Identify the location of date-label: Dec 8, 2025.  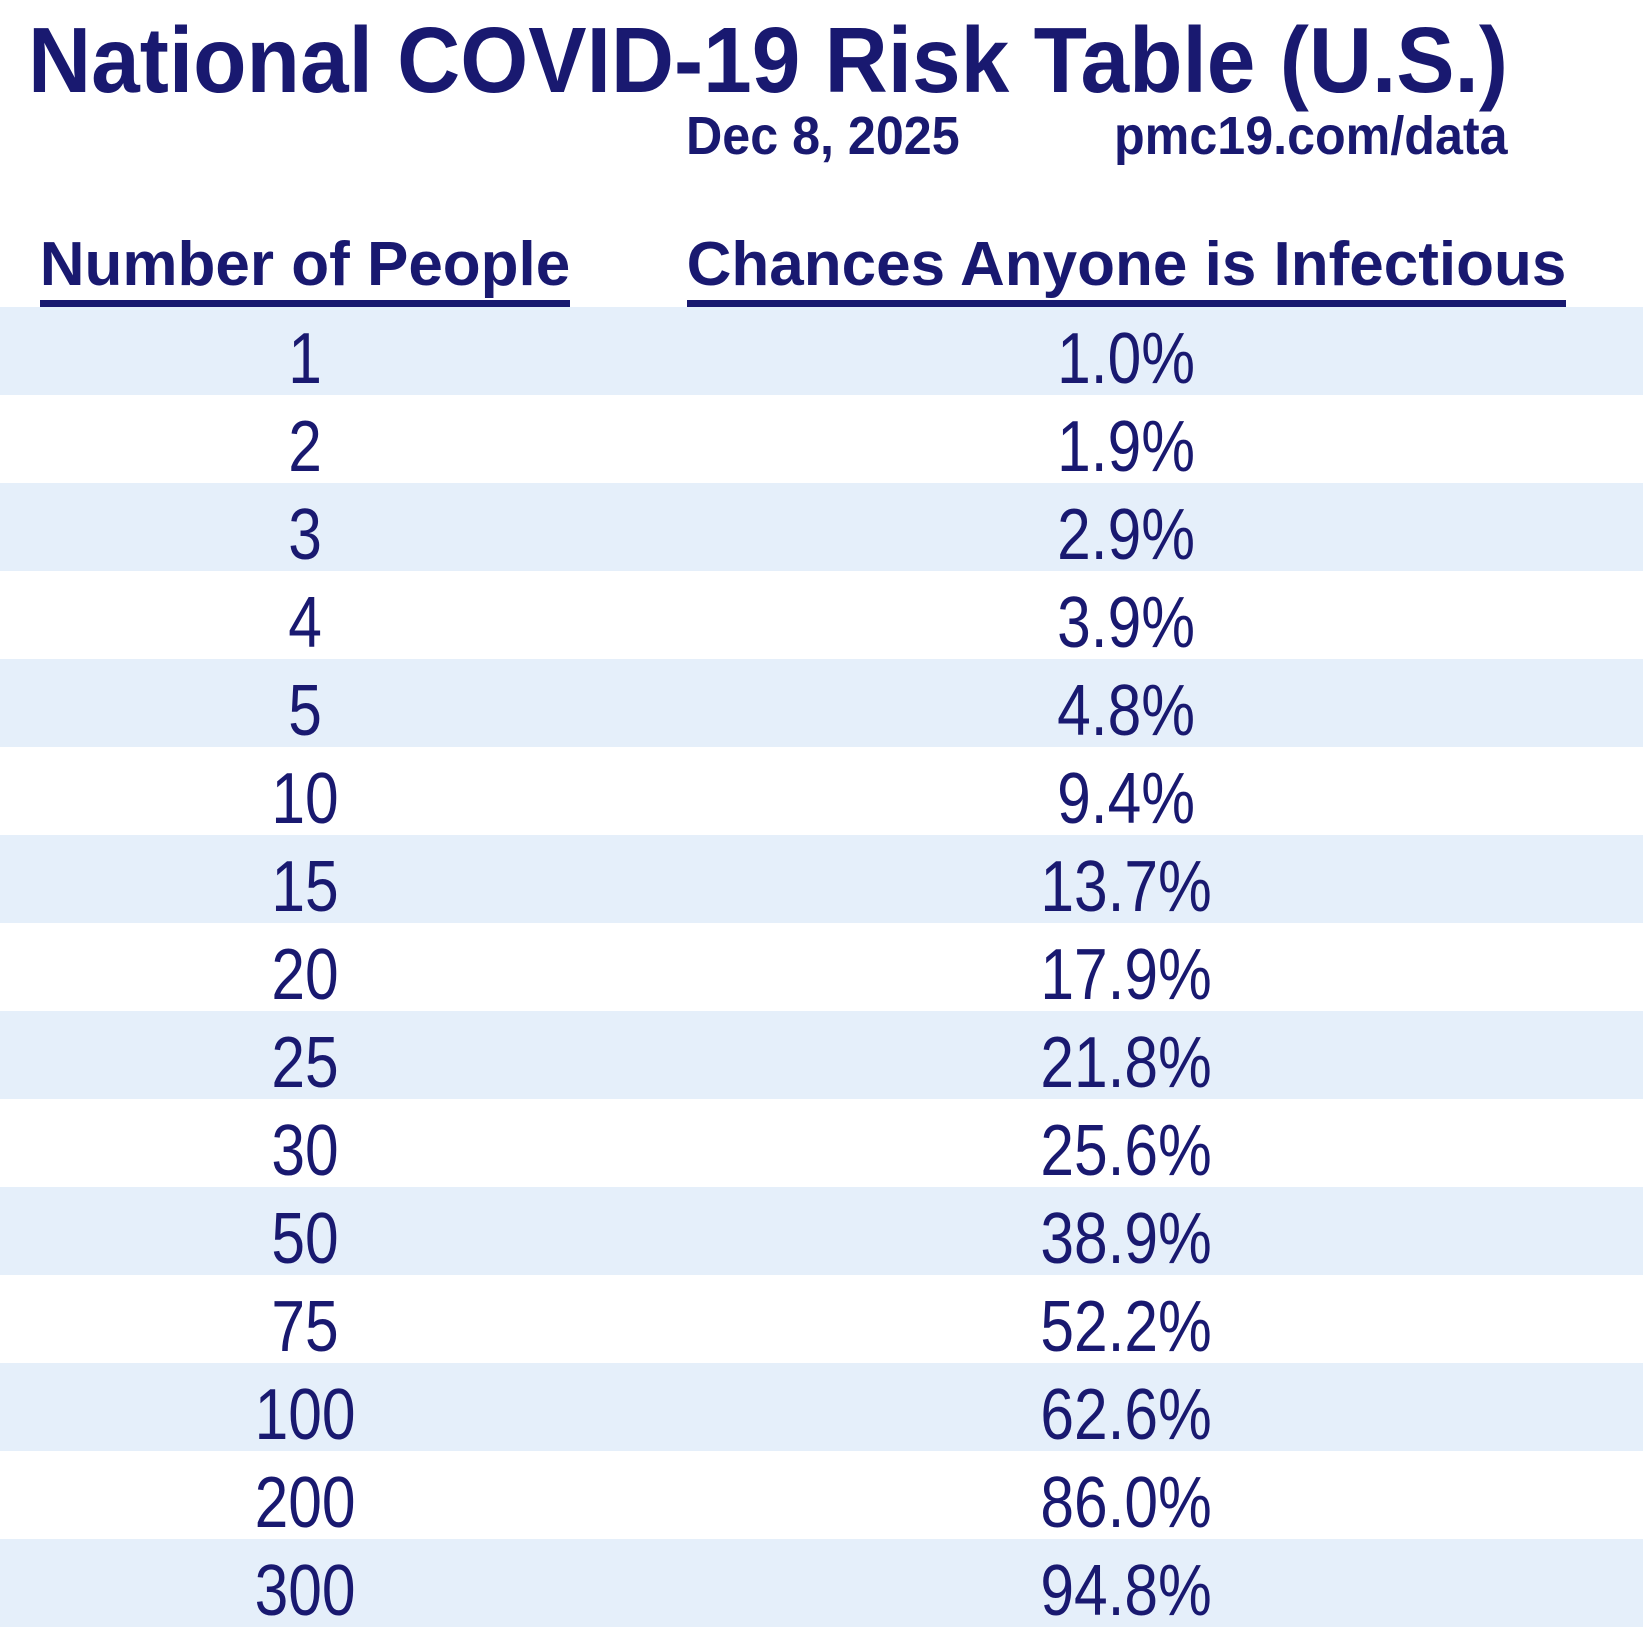
(823, 136).